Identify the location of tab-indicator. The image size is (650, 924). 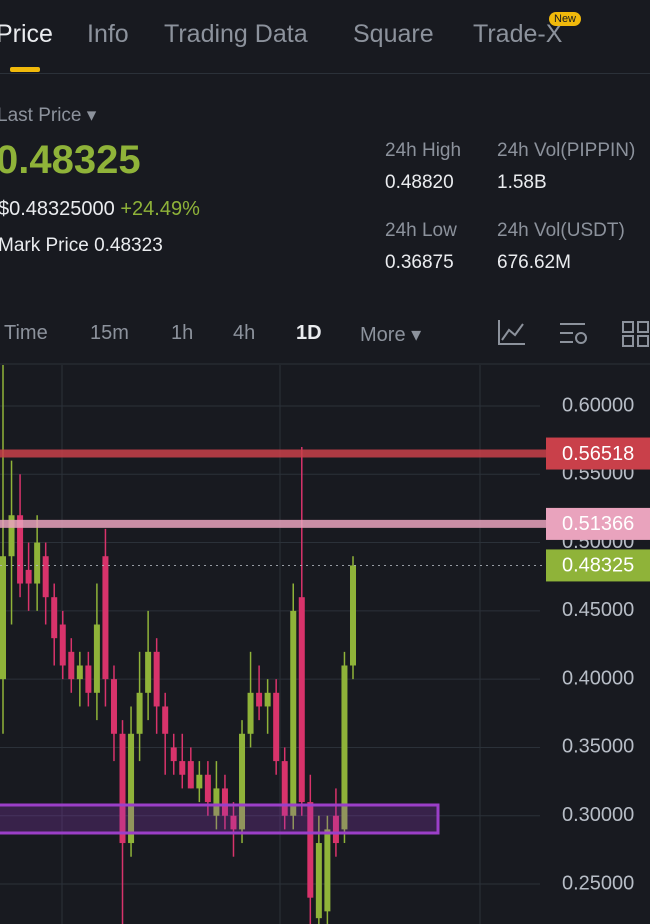
(25, 69).